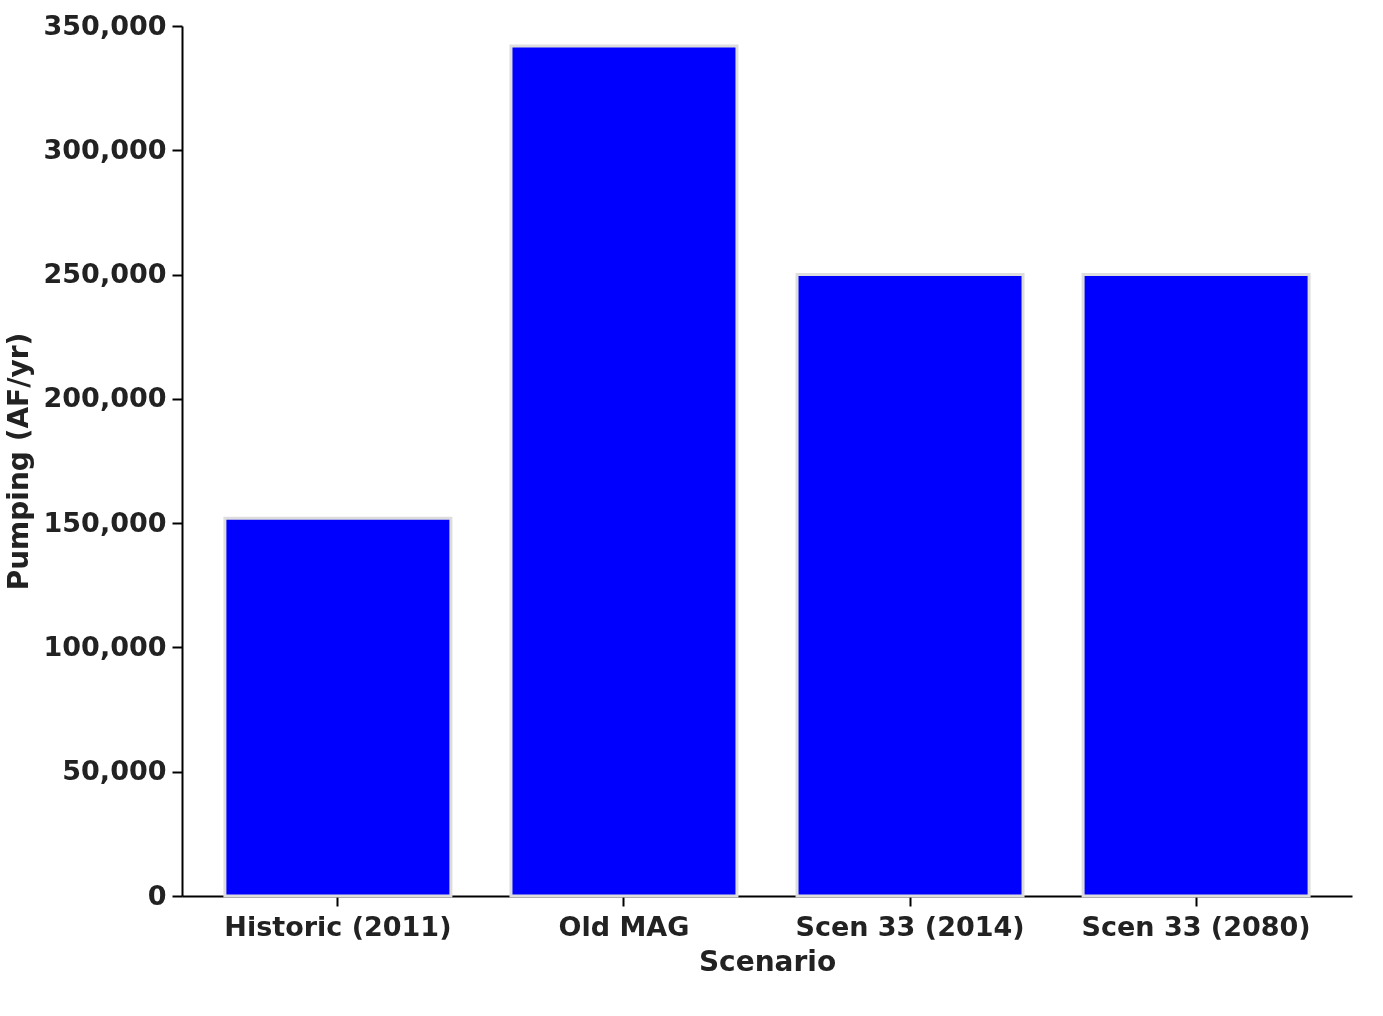  Describe the element at coordinates (1196, 926) in the screenshot. I see `x-tick-label: Scen 33 (2080)` at that location.